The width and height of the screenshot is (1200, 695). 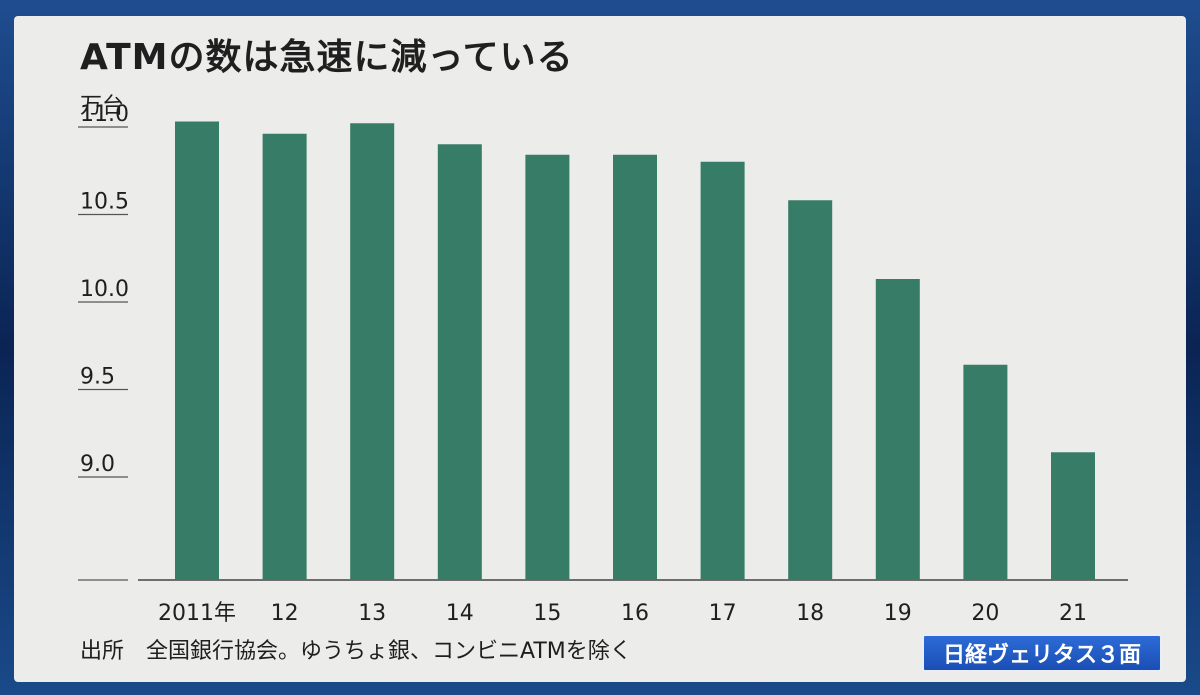 What do you see at coordinates (547, 613) in the screenshot?
I see `x-tick-label: 15` at bounding box center [547, 613].